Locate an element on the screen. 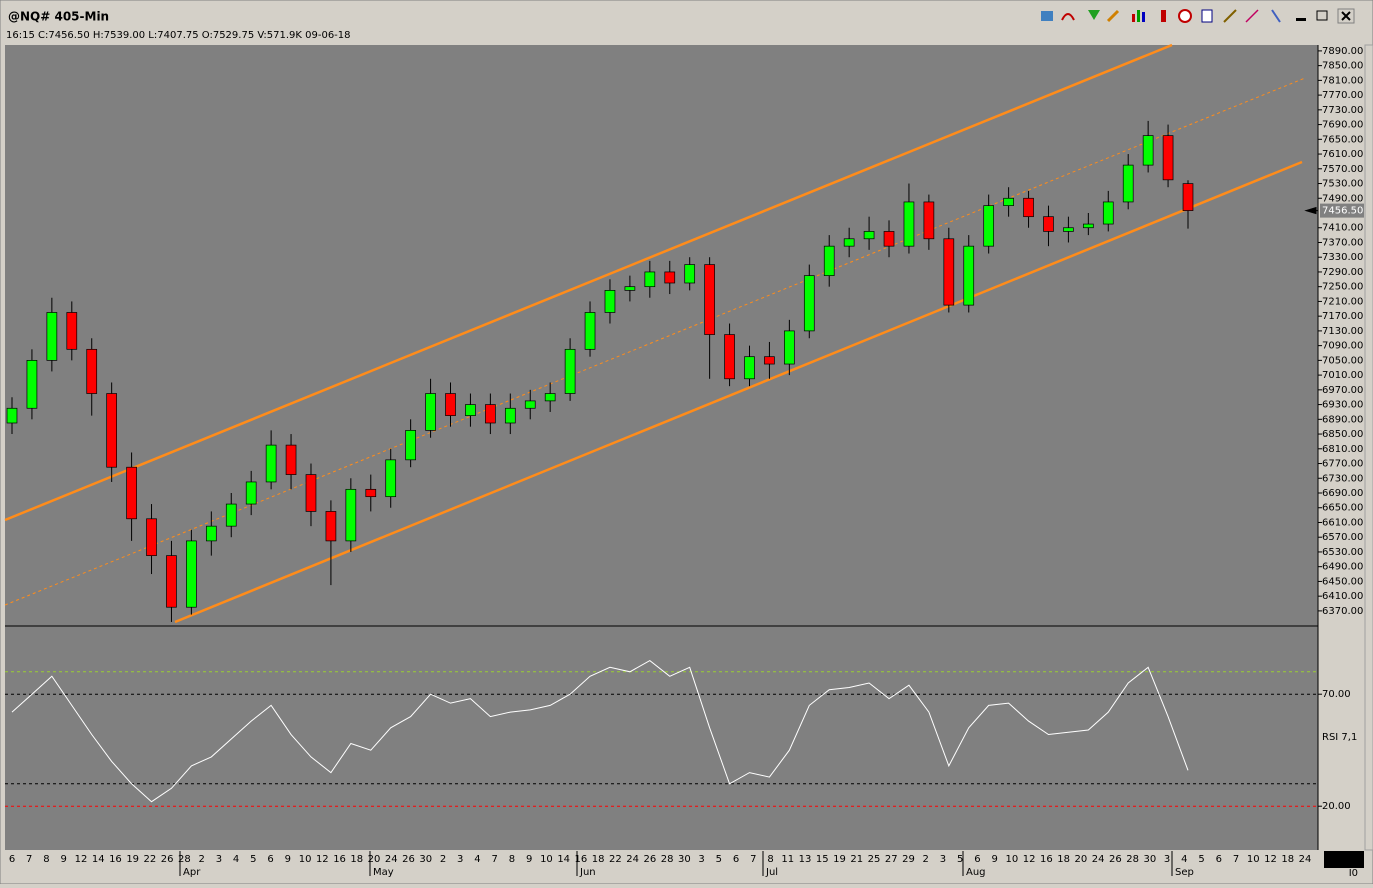 This screenshot has width=1373, height=888. y-tick-label: 6650.00 is located at coordinates (1342, 508).